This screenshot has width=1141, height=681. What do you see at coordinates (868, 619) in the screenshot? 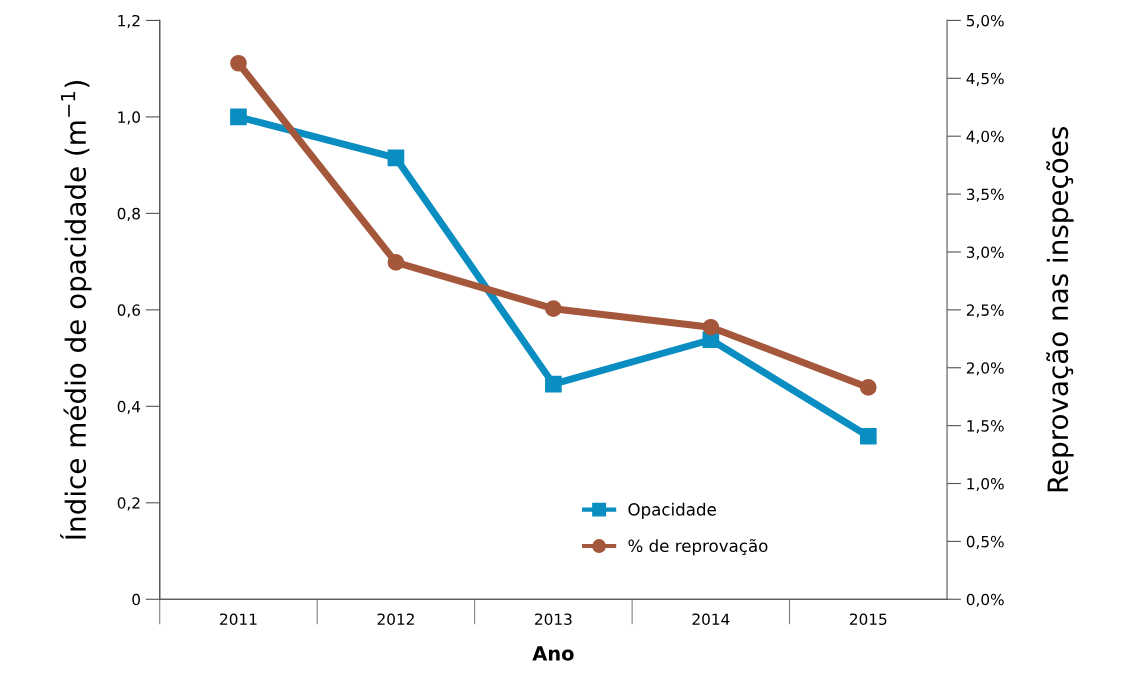
I see `x-tick-label: 2015` at bounding box center [868, 619].